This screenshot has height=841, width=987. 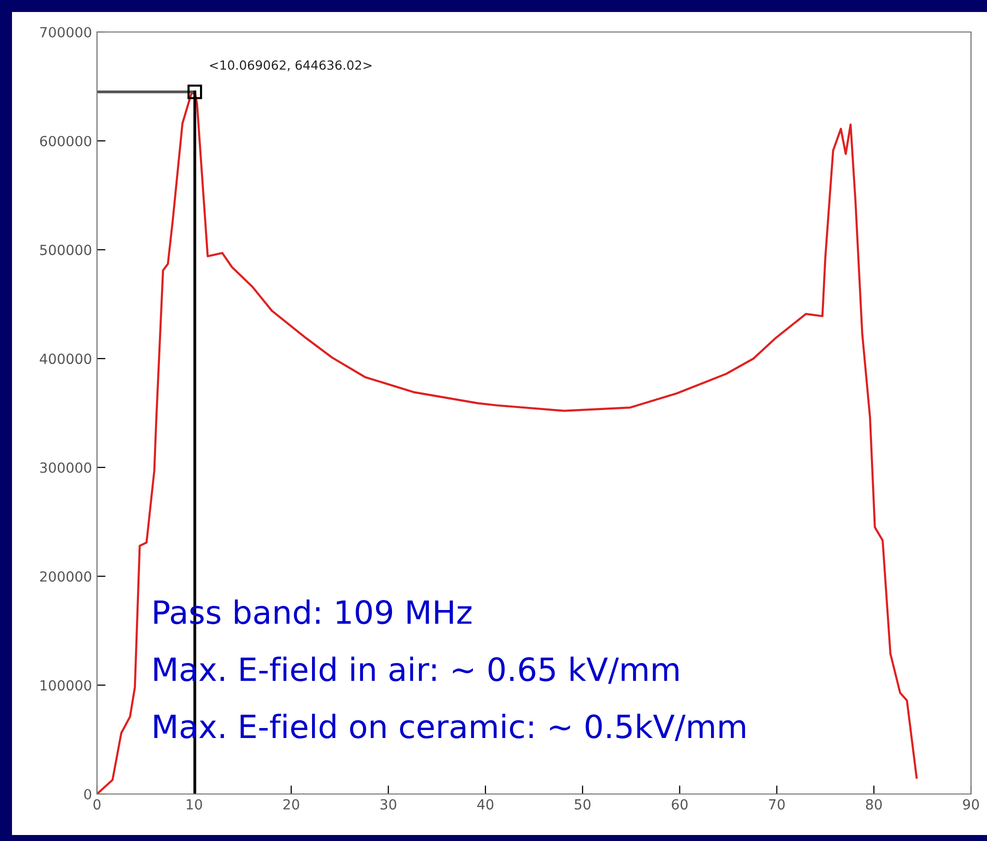 What do you see at coordinates (66, 576) in the screenshot?
I see `y-tick-label: 200000` at bounding box center [66, 576].